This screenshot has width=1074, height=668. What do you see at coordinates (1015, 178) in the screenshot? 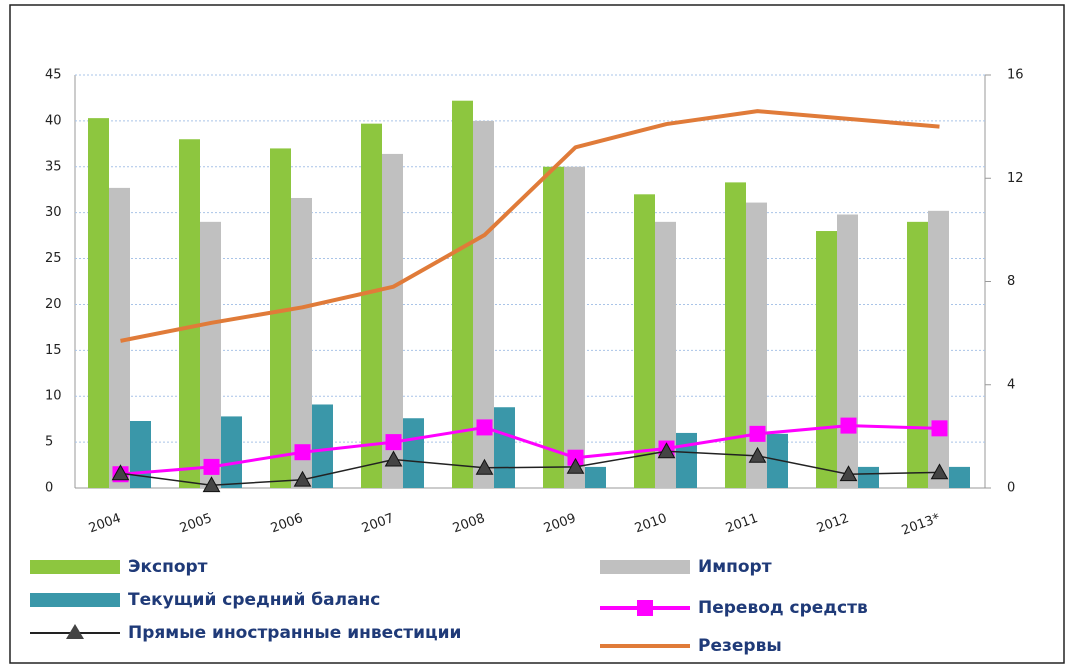
I see `y2-tick-label: 12` at bounding box center [1015, 178].